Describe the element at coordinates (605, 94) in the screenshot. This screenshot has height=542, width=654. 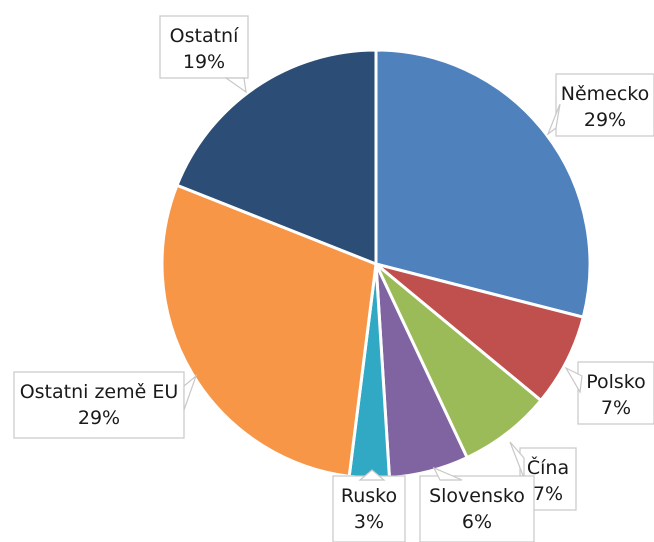
I see `slice-label: Německo` at that location.